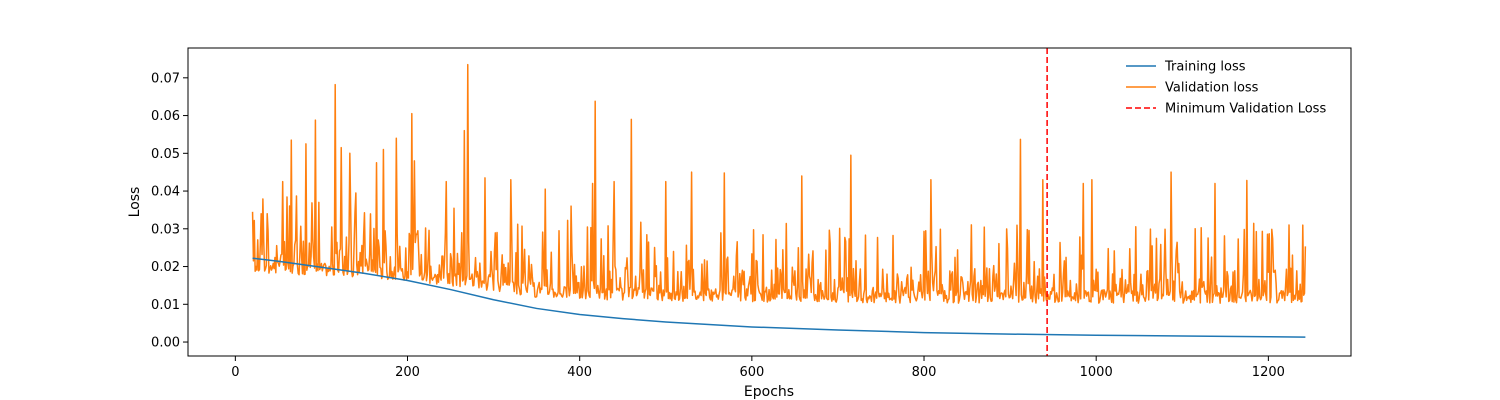 The image size is (1500, 400). What do you see at coordinates (1212, 88) in the screenshot?
I see `legend-label: Validation loss` at bounding box center [1212, 88].